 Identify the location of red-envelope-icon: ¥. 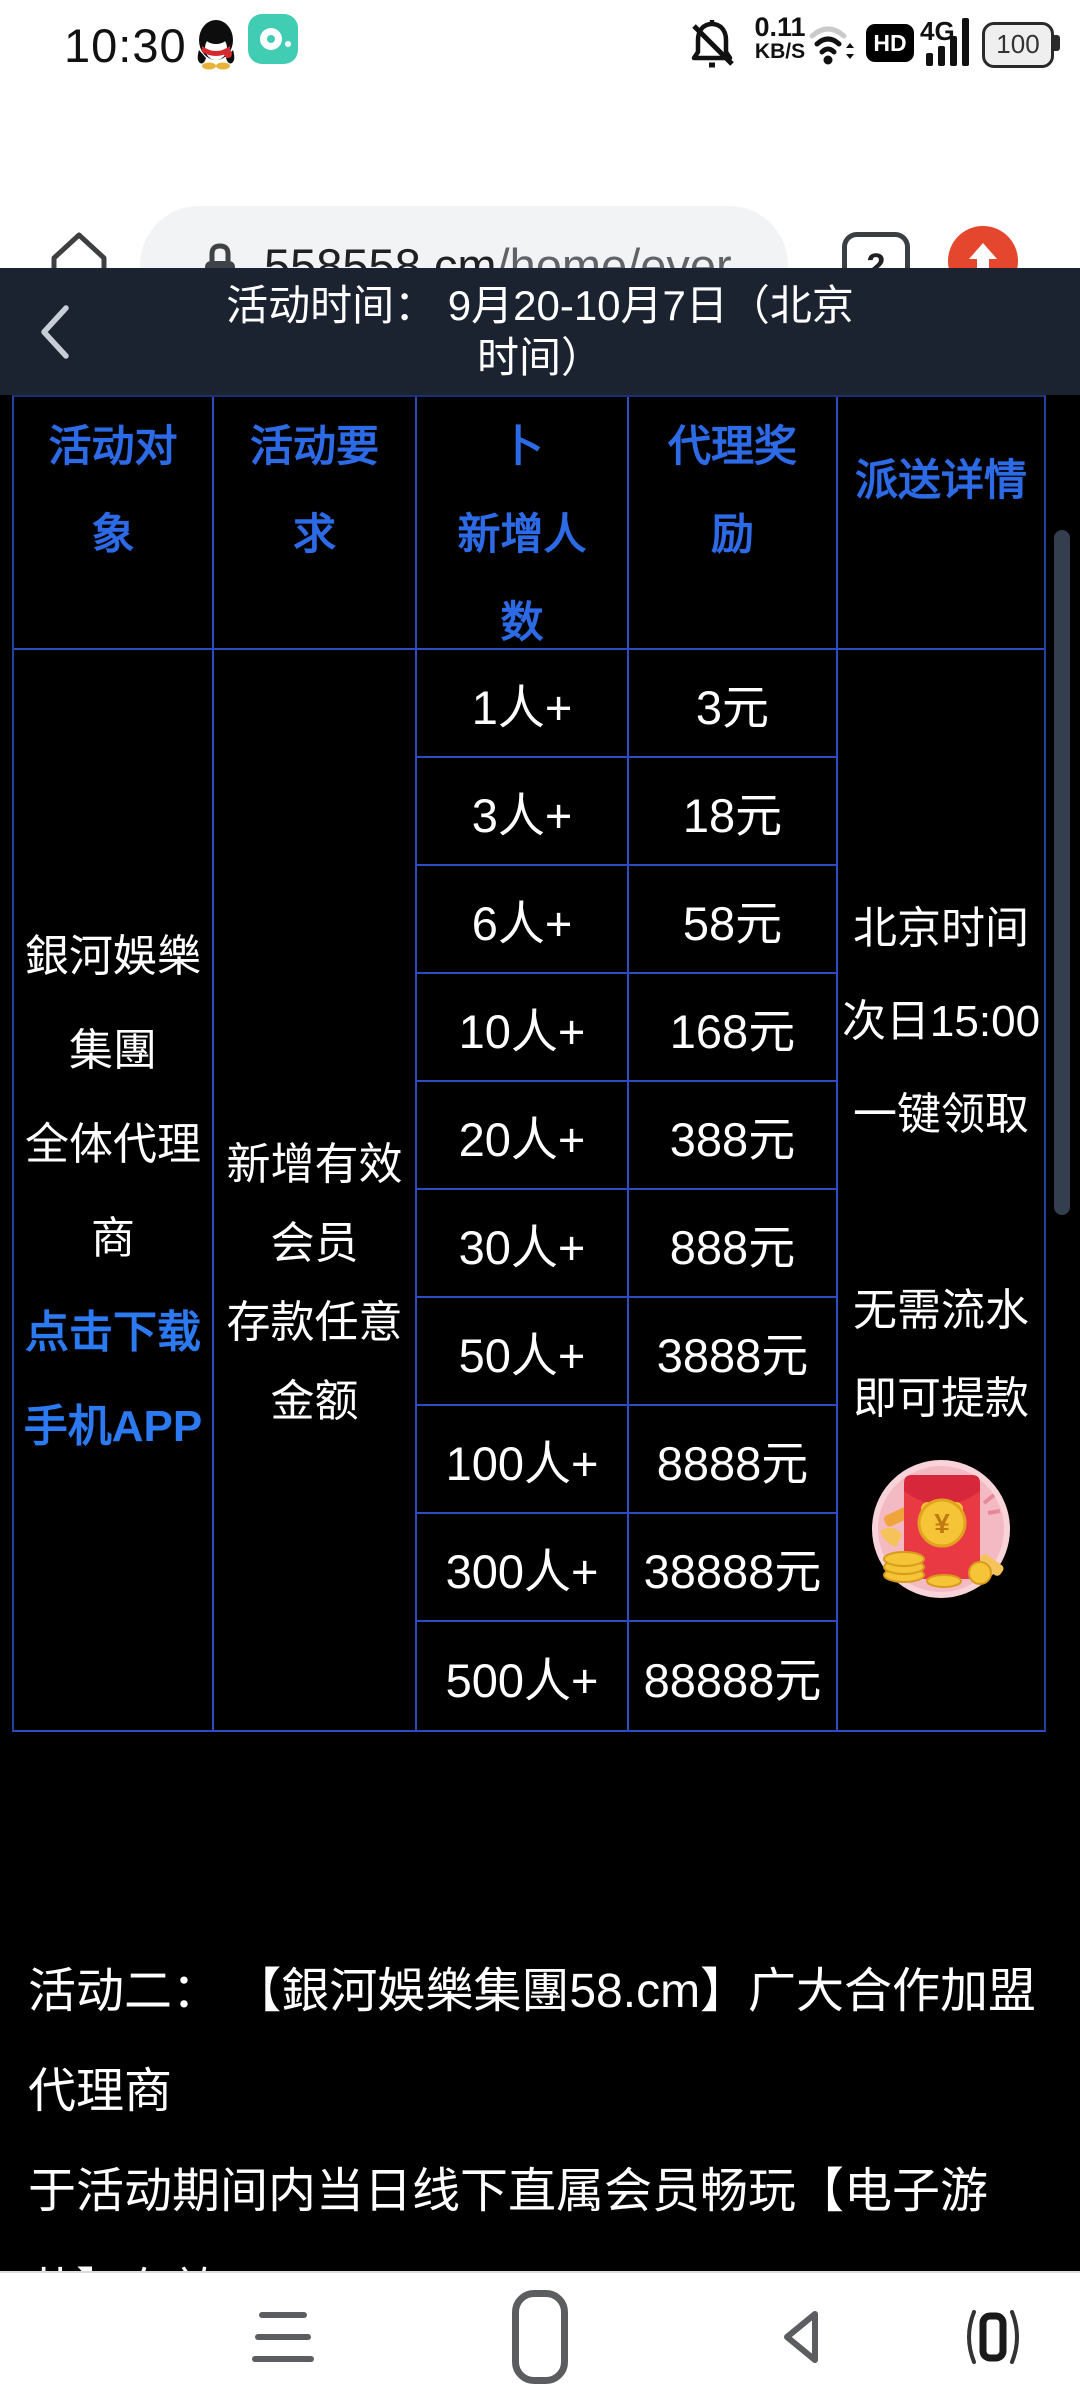
(941, 1526).